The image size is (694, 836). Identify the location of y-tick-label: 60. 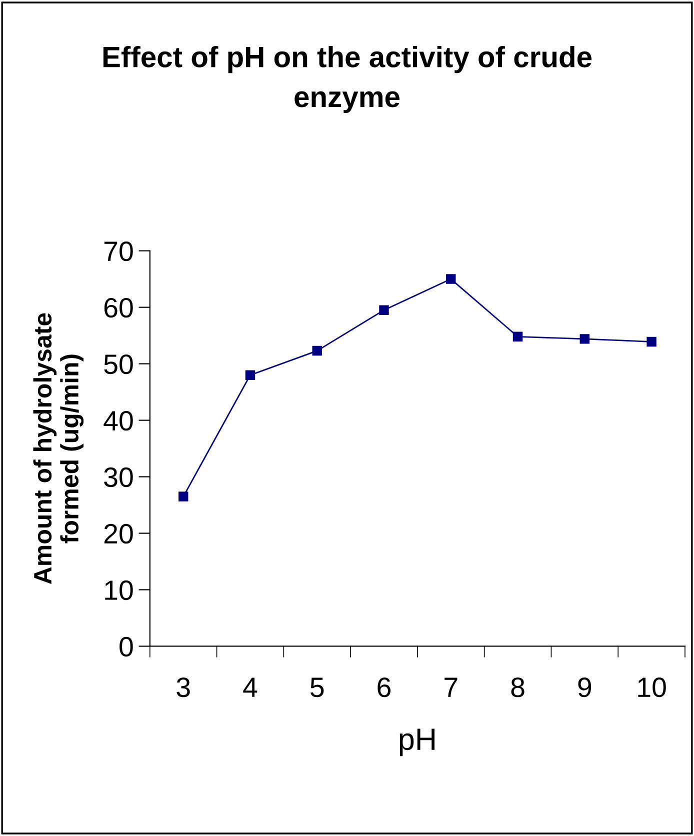
(118, 308).